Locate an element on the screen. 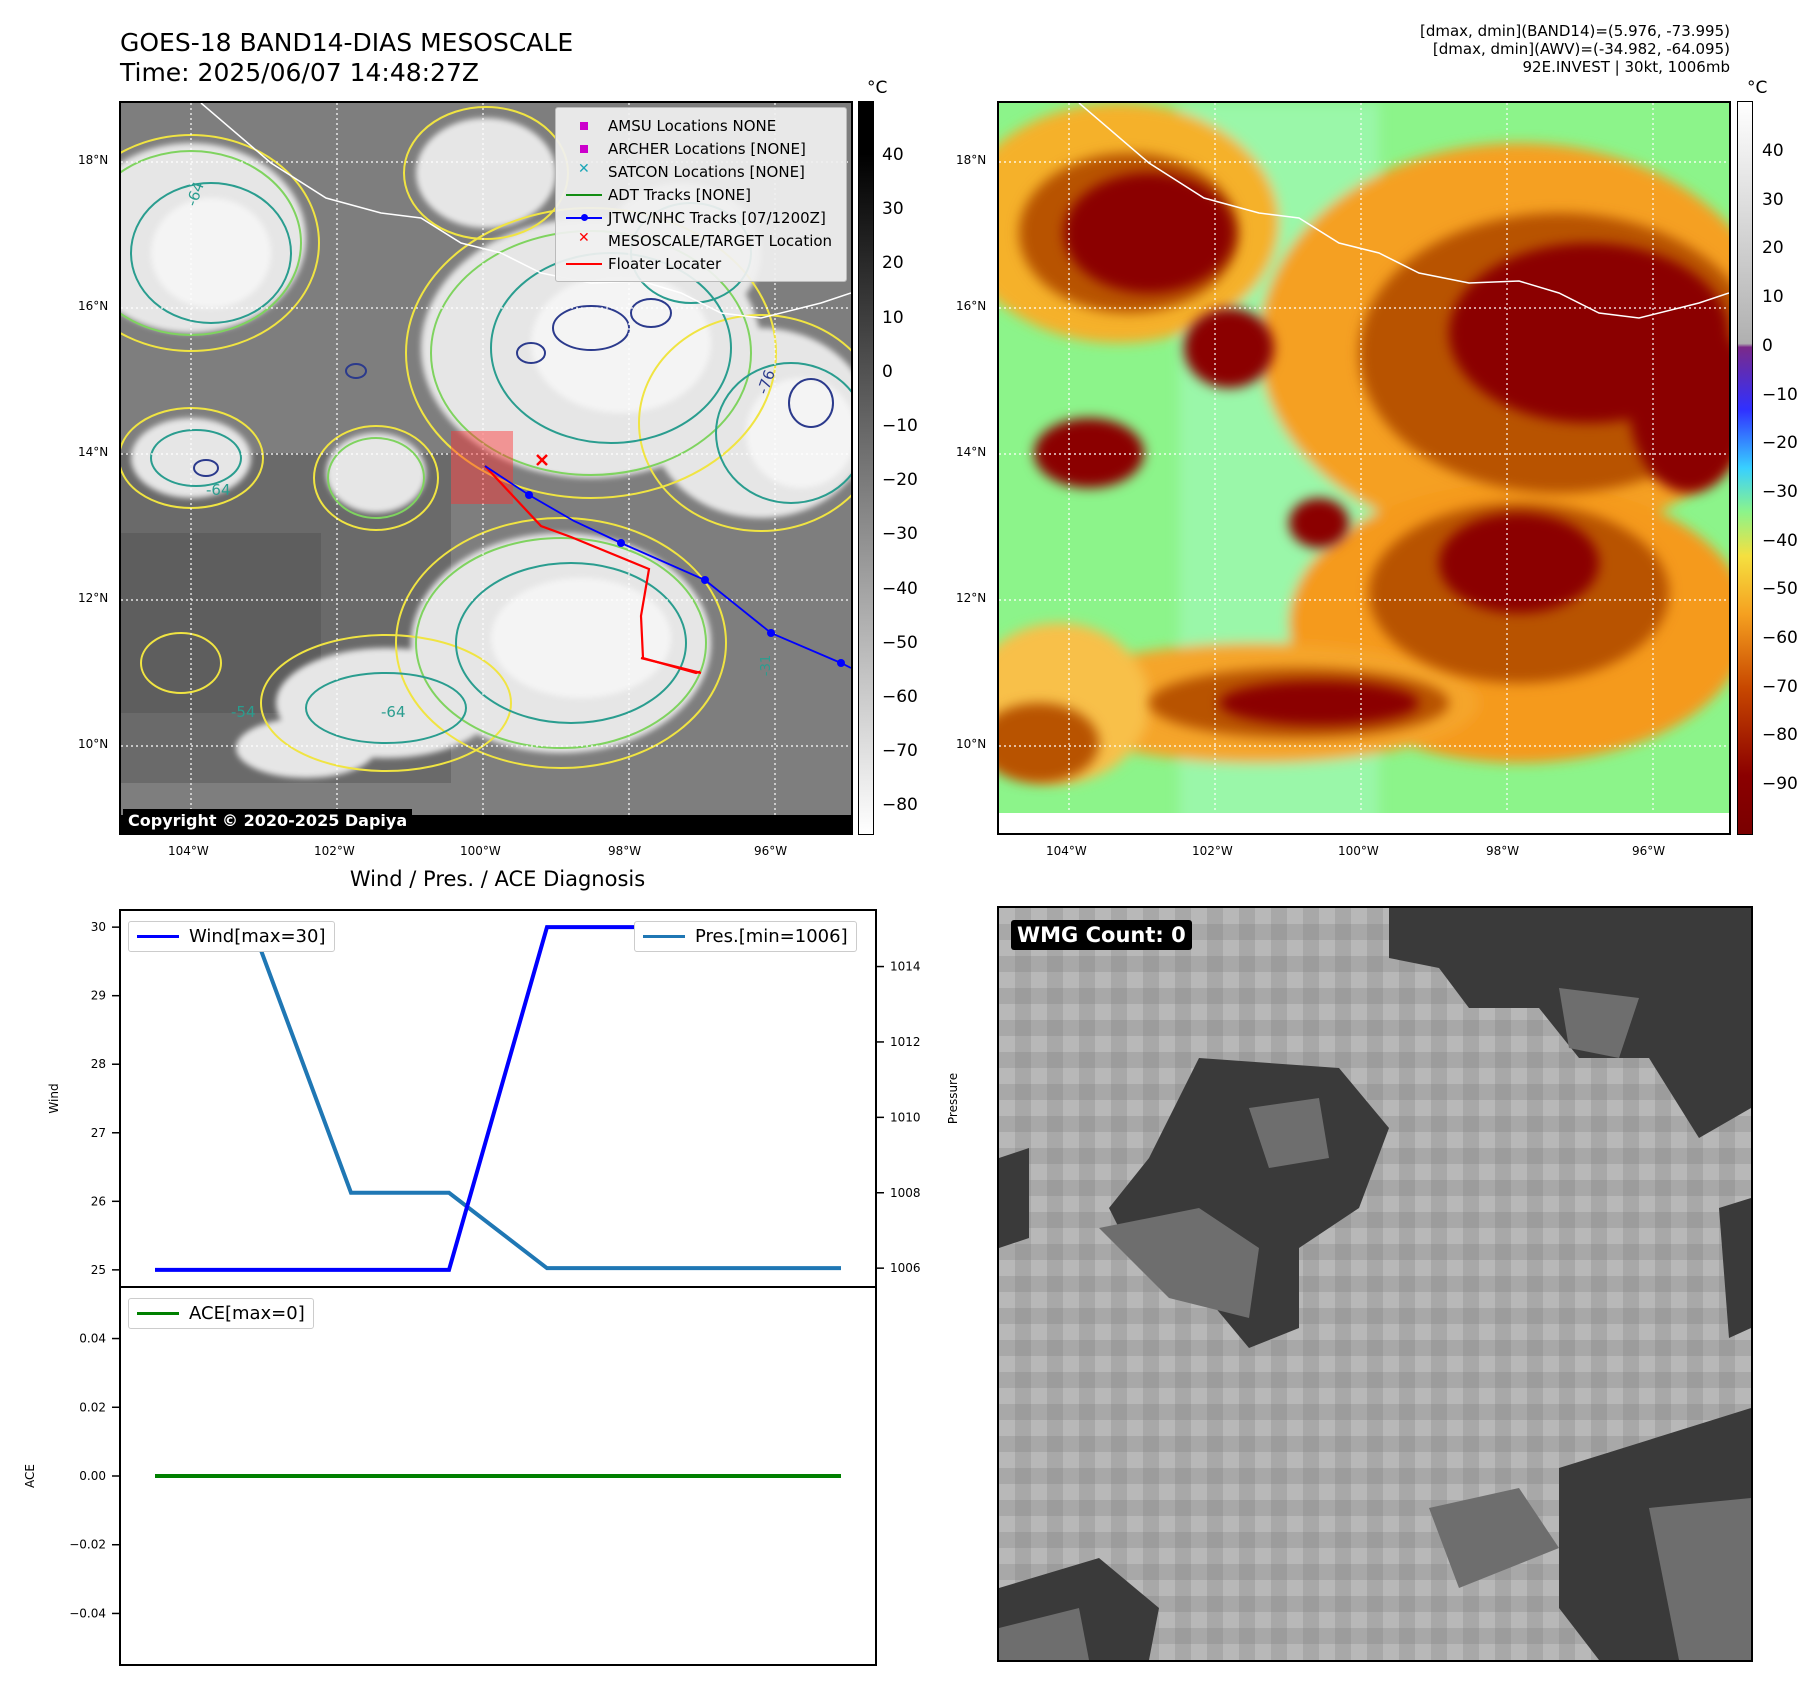 Image resolution: width=1813 pixels, height=1690 pixels. colorbar-tick-label: −90 is located at coordinates (1780, 784).